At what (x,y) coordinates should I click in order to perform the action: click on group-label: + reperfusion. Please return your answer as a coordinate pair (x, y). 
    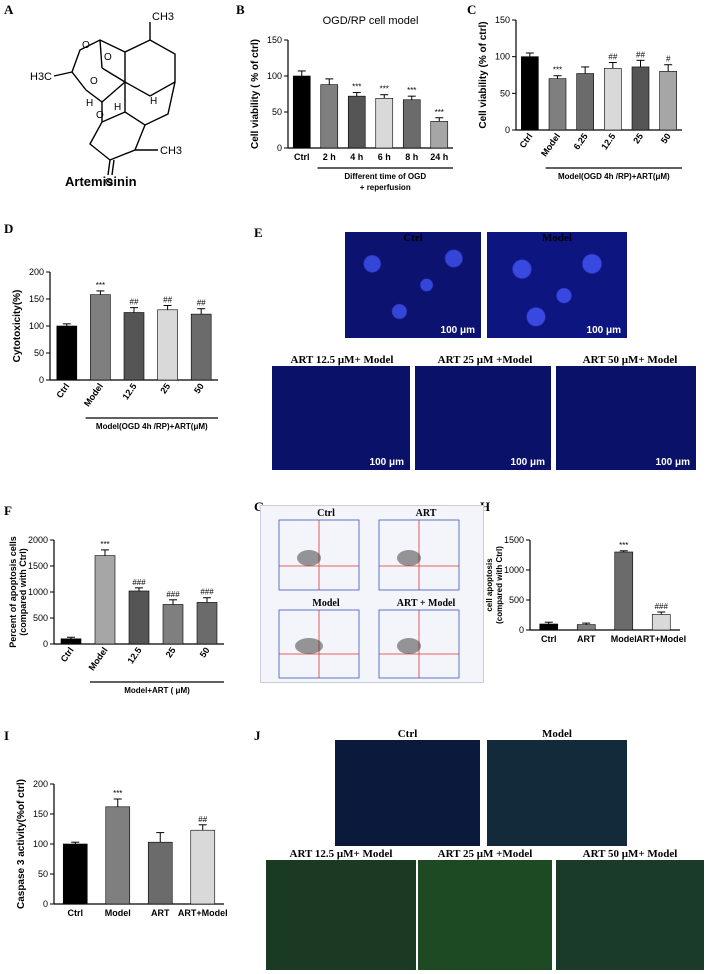
    Looking at the image, I should click on (385, 187).